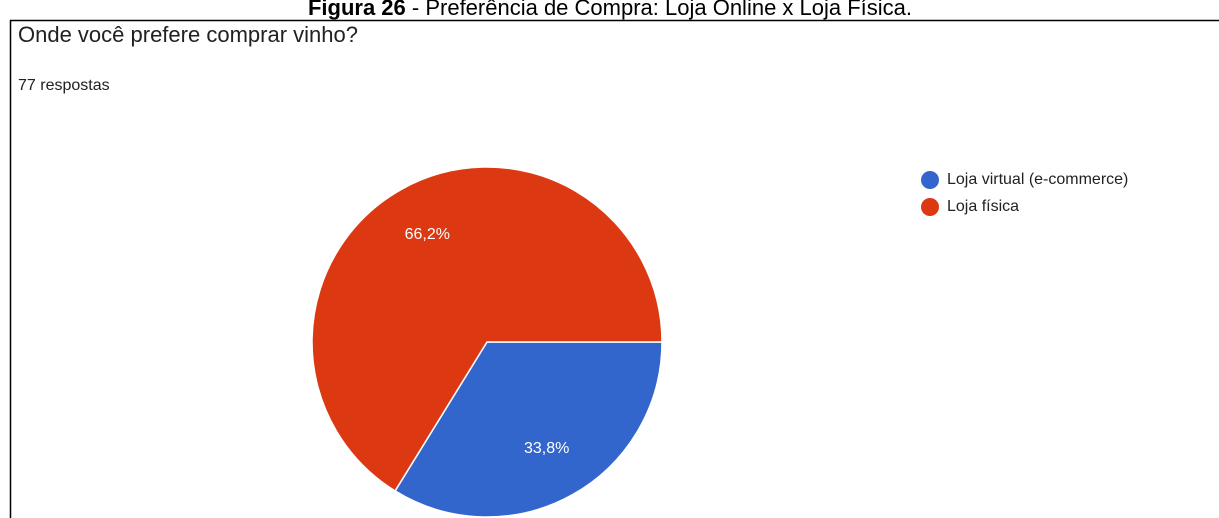 This screenshot has width=1219, height=518. I want to click on slice-label: 66,2%, so click(427, 234).